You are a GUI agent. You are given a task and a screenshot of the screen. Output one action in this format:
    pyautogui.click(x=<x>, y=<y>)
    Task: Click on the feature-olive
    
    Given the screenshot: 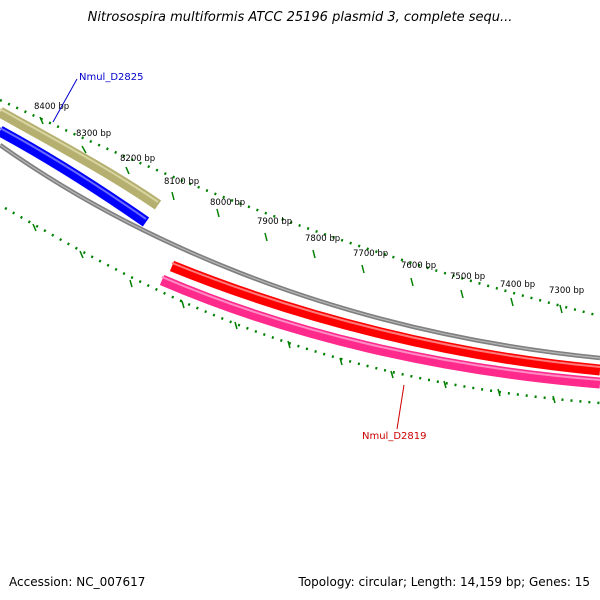 What is the action you would take?
    pyautogui.click(x=81, y=158)
    